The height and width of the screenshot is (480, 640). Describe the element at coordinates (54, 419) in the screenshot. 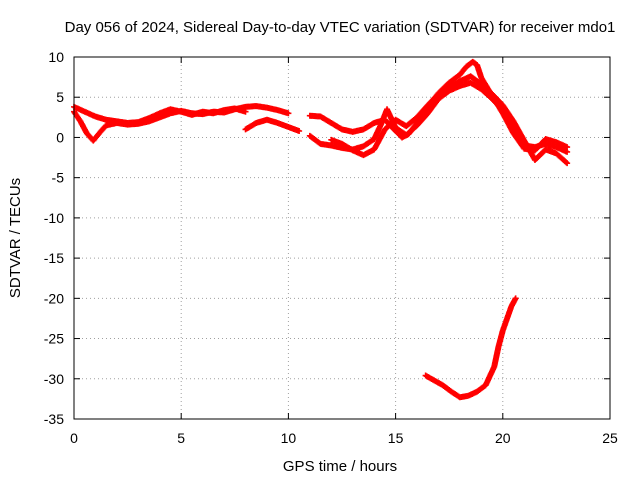

I see `y-tick-label: -35` at that location.